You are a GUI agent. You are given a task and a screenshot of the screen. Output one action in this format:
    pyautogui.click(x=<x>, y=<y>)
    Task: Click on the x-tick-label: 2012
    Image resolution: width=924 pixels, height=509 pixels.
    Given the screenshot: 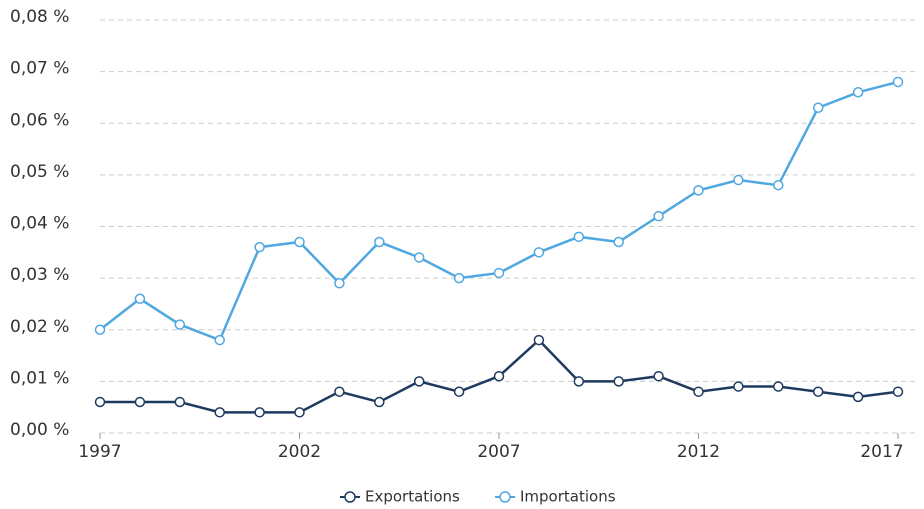 What is the action you would take?
    pyautogui.click(x=698, y=452)
    